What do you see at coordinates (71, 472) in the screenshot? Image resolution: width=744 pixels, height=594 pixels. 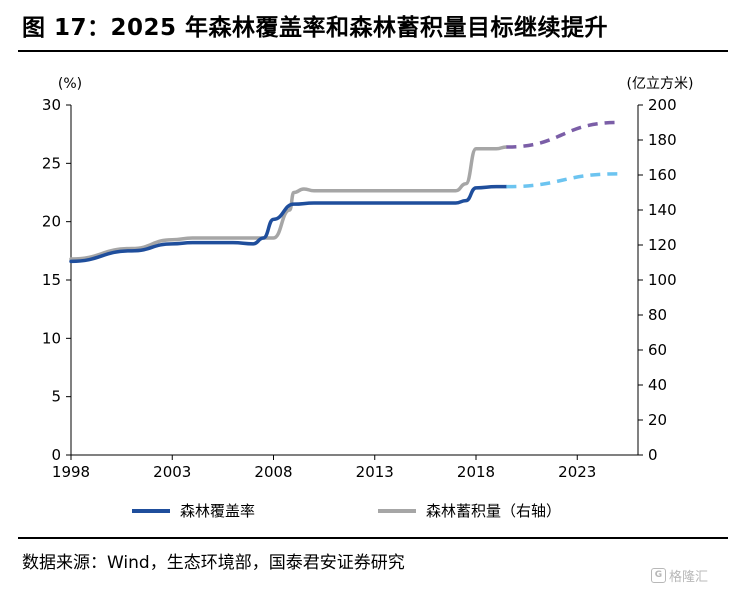 I see `x-axis-tick-label: 1998` at bounding box center [71, 472].